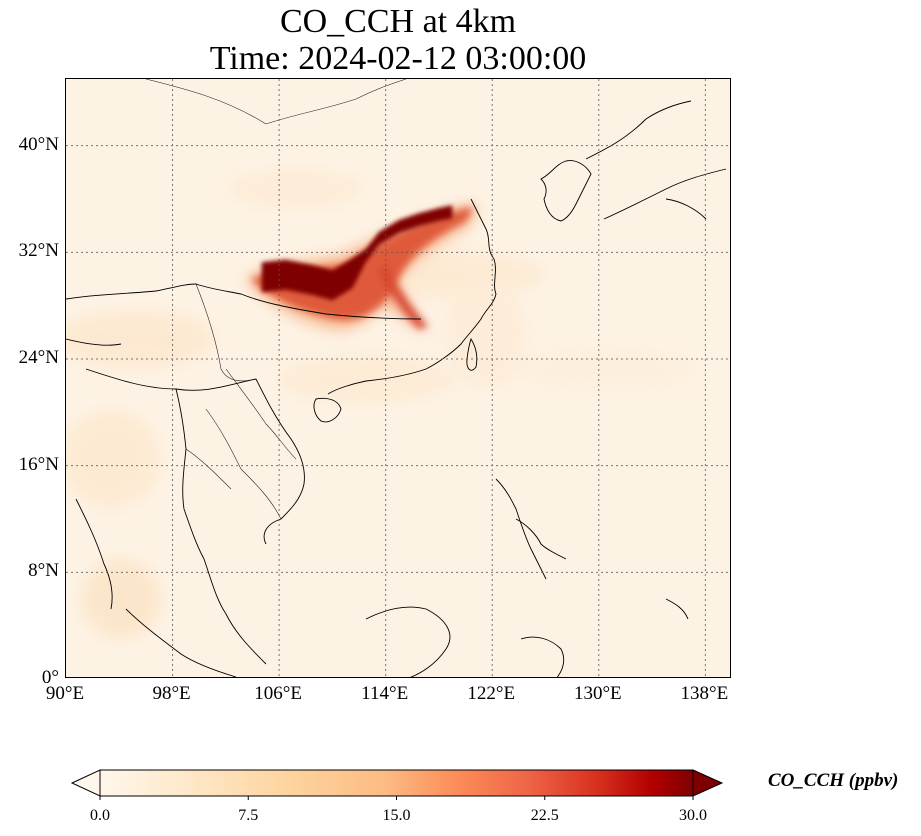 This screenshot has height=836, width=921. I want to click on lon-tick-label: 114°E, so click(385, 693).